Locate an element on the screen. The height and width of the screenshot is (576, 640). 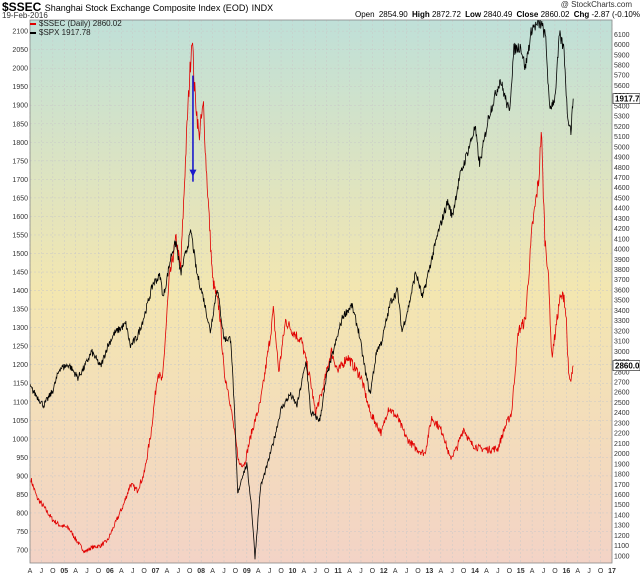
left-tick-label: 2050 is located at coordinates (20, 50).